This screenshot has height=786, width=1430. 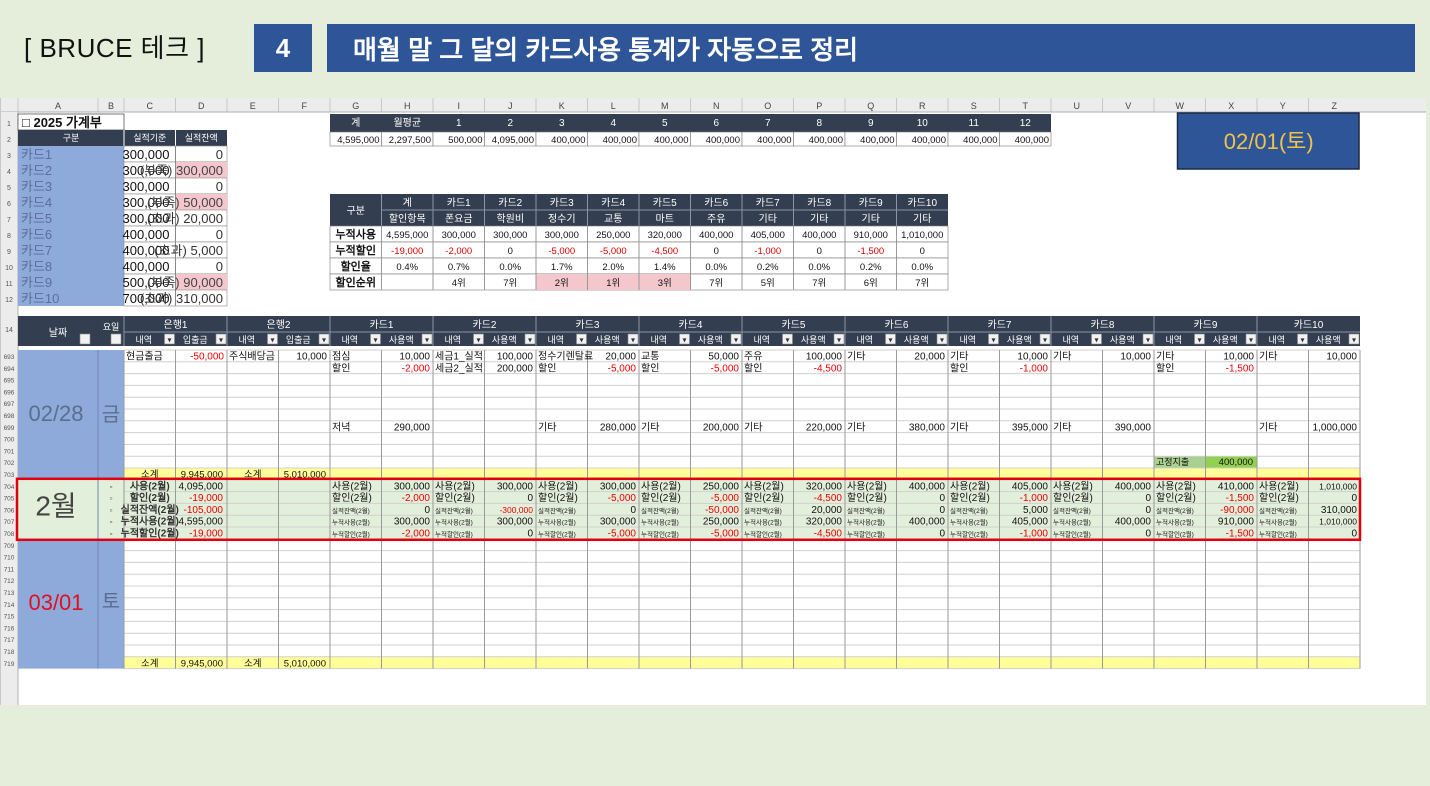 I want to click on monthly-value: 400,000, so click(x=826, y=140).